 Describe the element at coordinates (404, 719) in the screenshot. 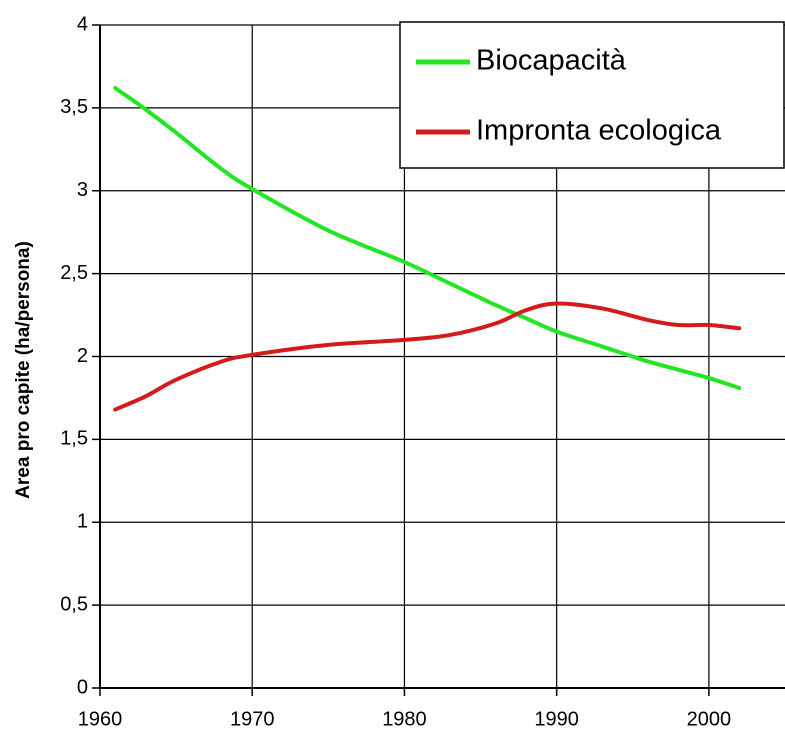

I see `x-tick-label: 1980` at that location.